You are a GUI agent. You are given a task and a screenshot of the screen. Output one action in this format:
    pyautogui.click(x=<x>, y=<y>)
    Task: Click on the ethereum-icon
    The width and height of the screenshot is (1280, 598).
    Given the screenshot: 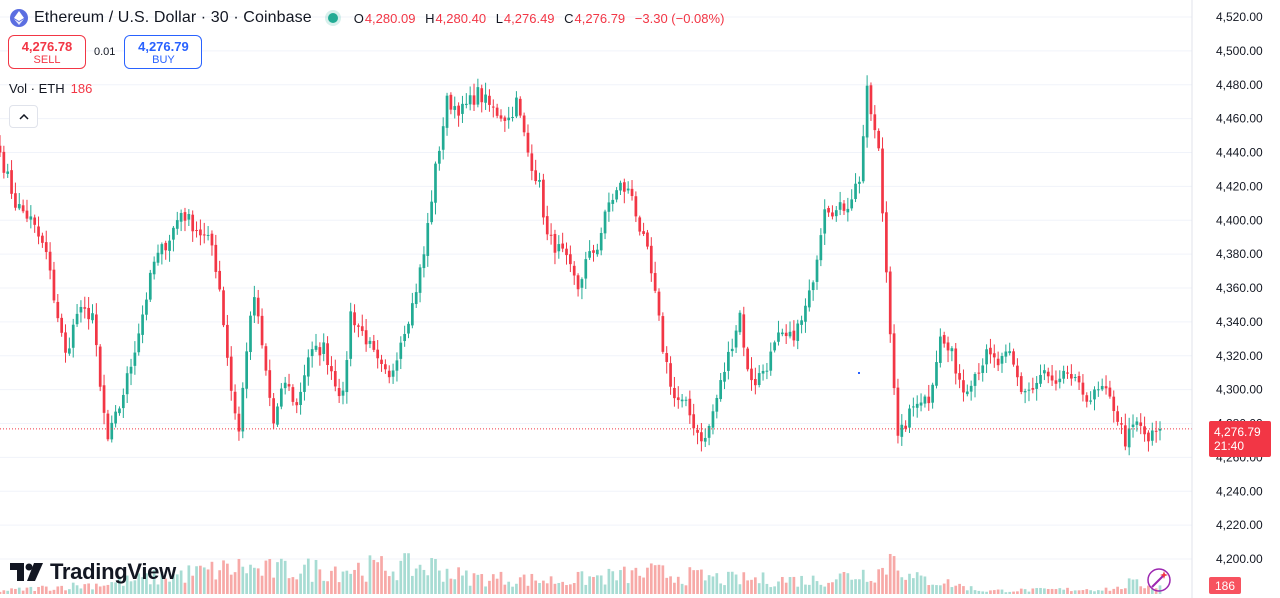 What is the action you would take?
    pyautogui.click(x=19, y=18)
    